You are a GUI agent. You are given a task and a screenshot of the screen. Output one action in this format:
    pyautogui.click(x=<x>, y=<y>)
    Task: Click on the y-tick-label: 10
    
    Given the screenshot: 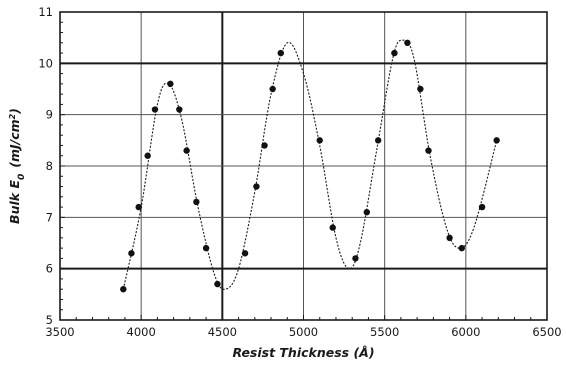 What is the action you would take?
    pyautogui.click(x=45, y=63)
    